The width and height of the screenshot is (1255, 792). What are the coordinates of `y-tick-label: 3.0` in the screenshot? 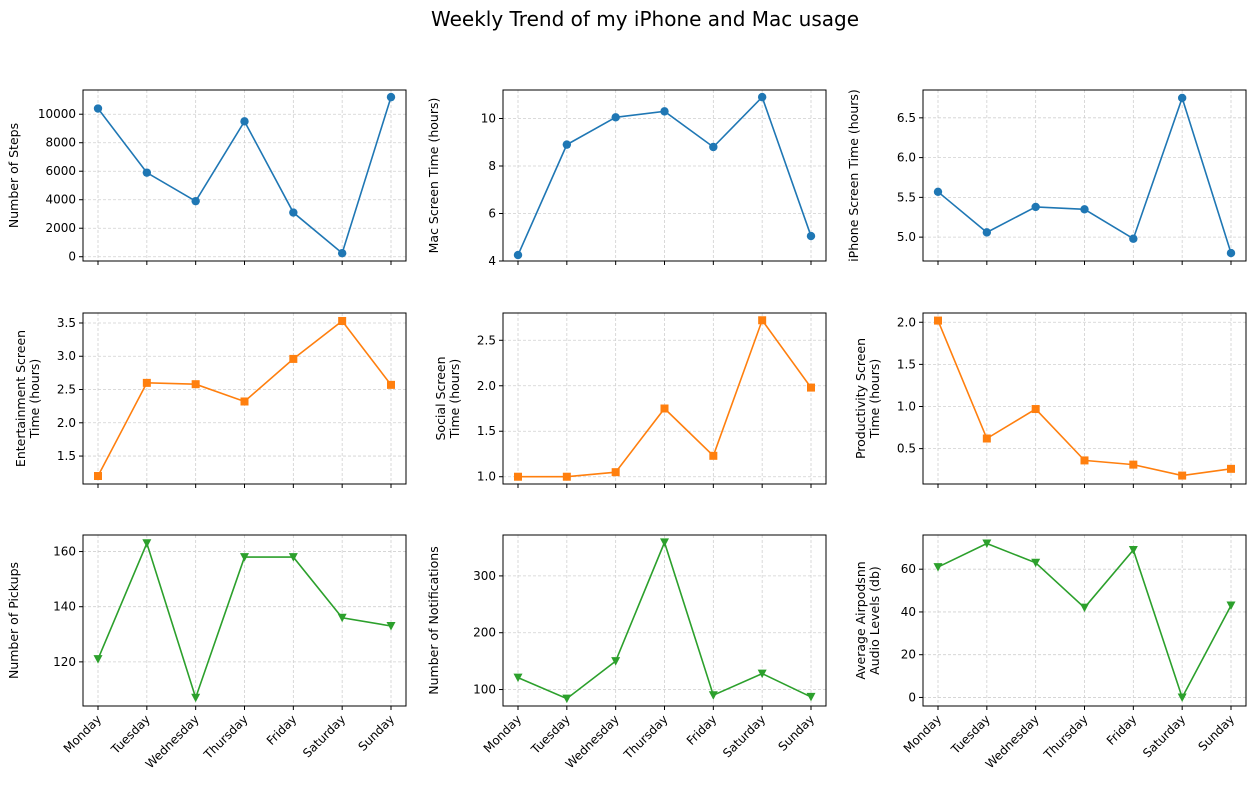 It's located at (66, 356).